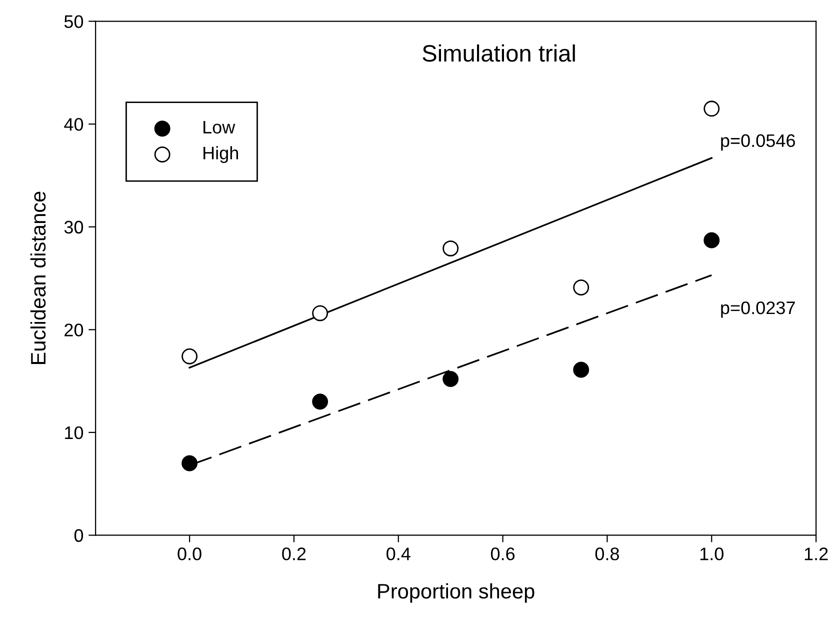  Describe the element at coordinates (294, 554) in the screenshot. I see `x-tick-label: 0.2` at that location.